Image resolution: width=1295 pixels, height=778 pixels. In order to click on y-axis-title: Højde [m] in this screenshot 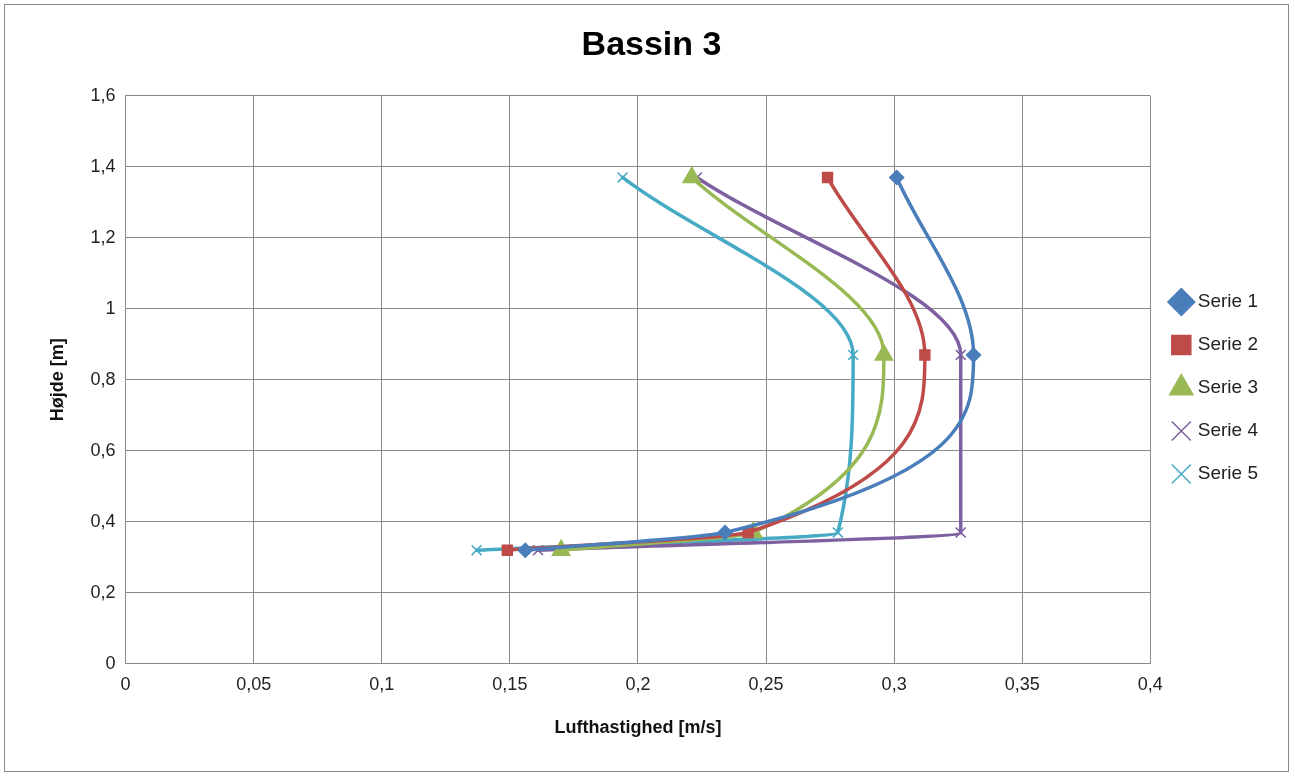, I will do `click(56, 380)`.